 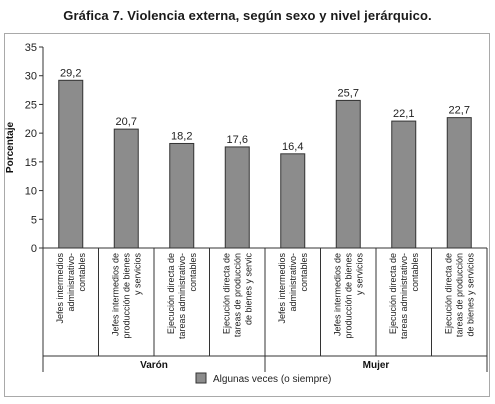 What do you see at coordinates (31, 134) in the screenshot?
I see `y-tick-label: 20` at bounding box center [31, 134].